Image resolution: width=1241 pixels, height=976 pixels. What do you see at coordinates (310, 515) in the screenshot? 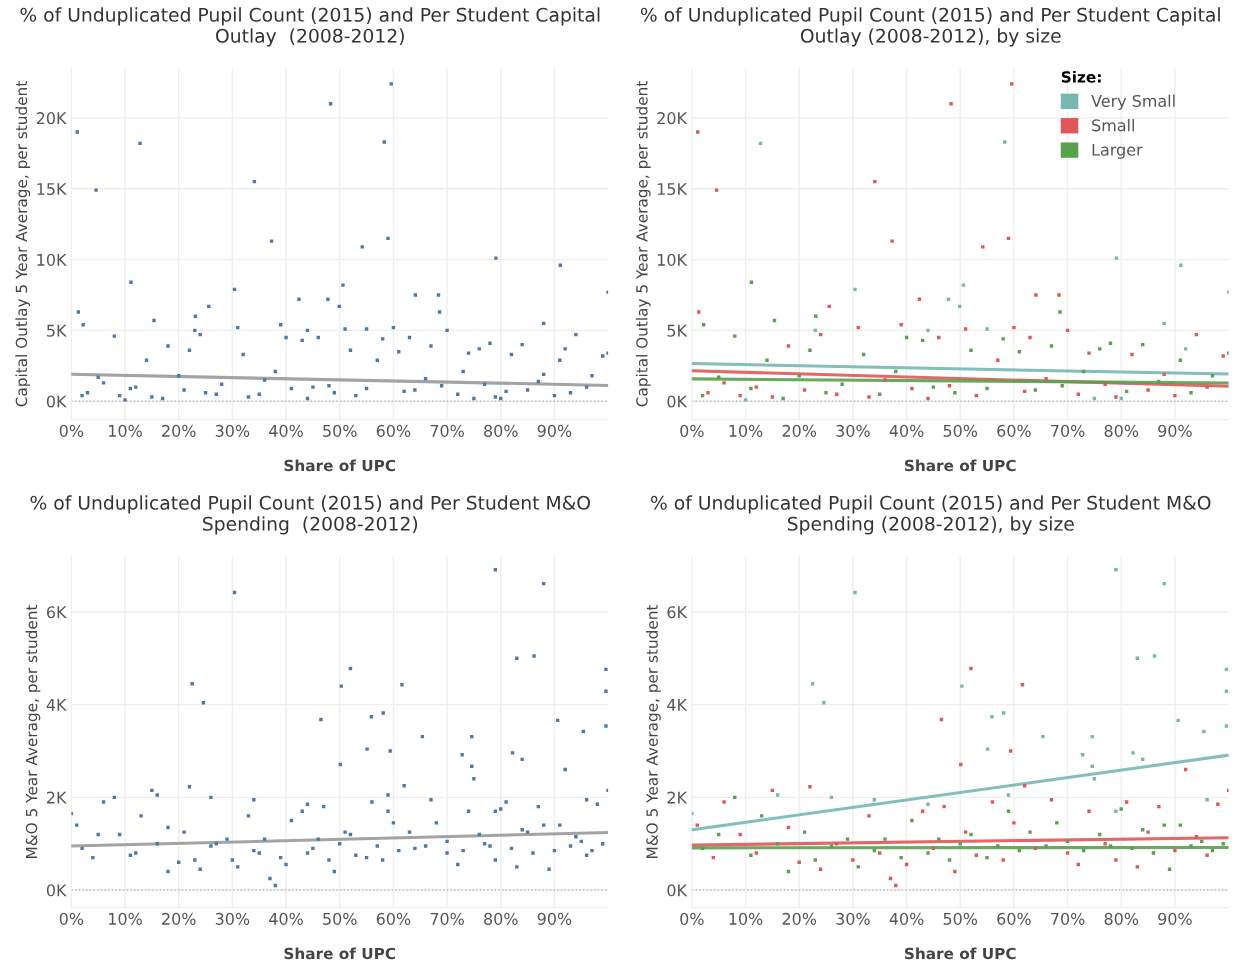
I see `chart-title: % of Unduplicated Pupil Count (2015) and Per Student M&O Spending (2008-2012)` at bounding box center [310, 515].